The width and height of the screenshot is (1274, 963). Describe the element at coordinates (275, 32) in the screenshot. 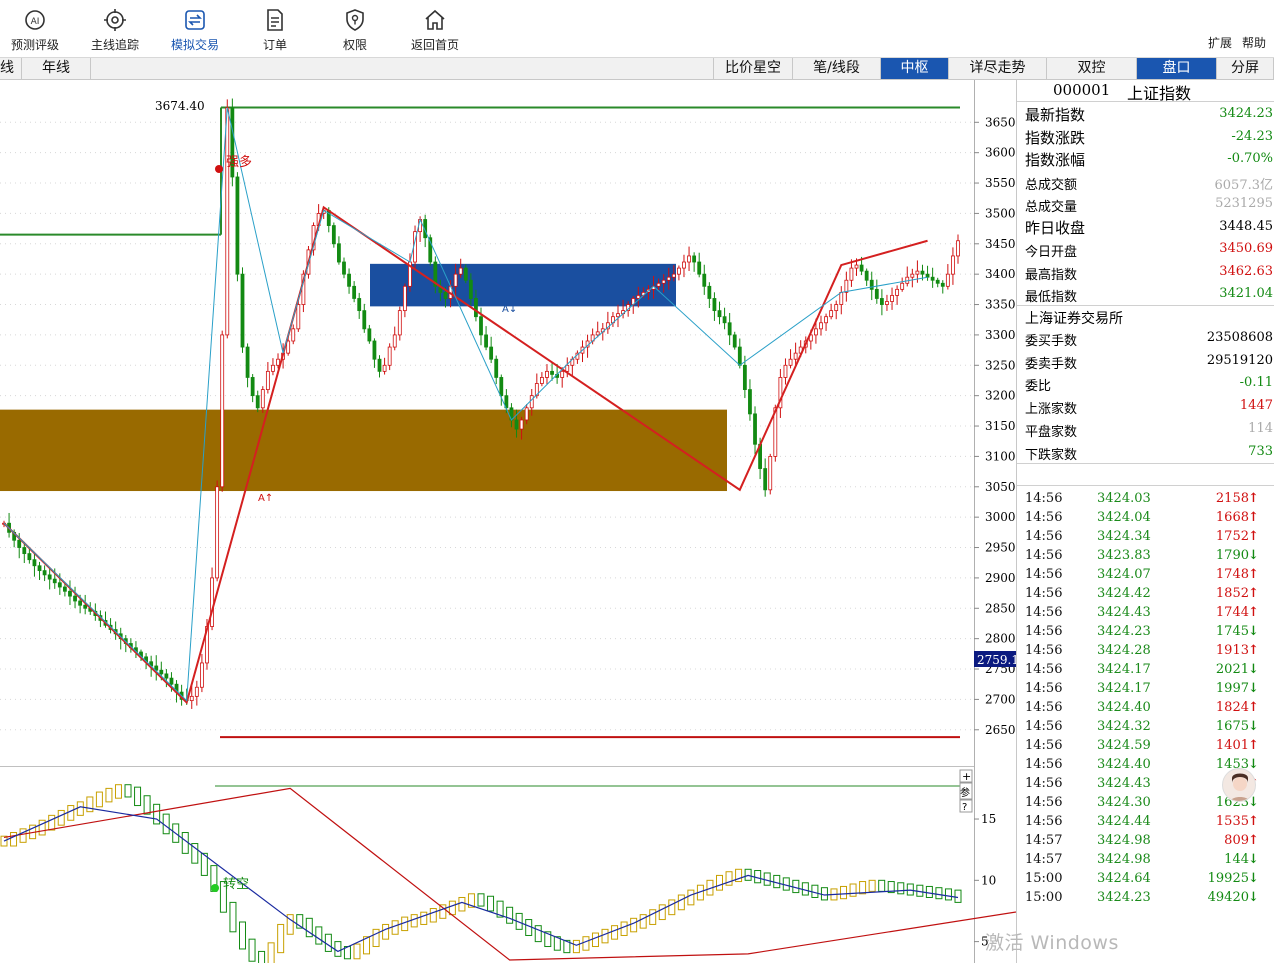

I see `orders-button: 订单` at that location.